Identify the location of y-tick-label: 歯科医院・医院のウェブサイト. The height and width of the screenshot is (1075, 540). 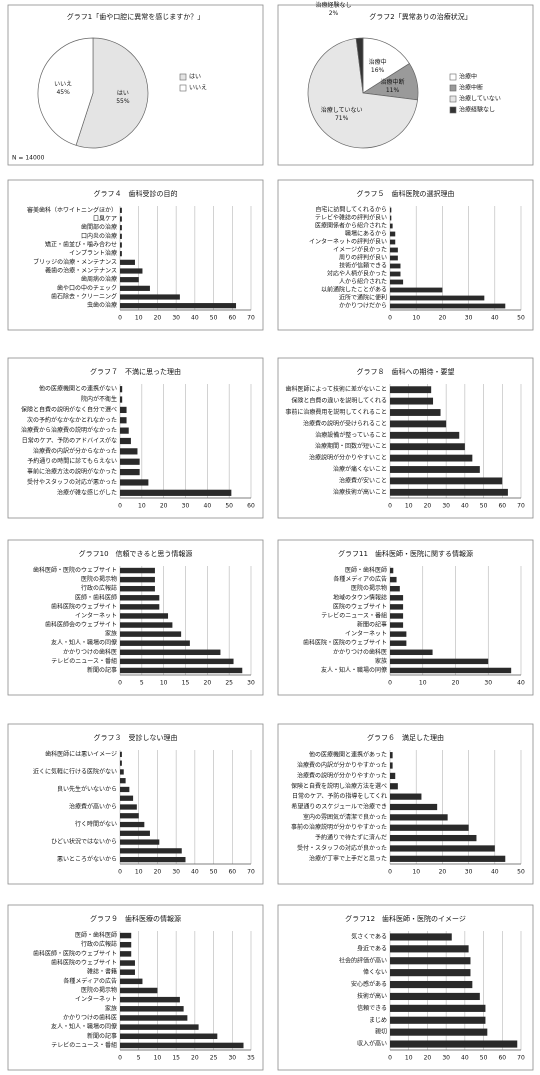
(345, 643).